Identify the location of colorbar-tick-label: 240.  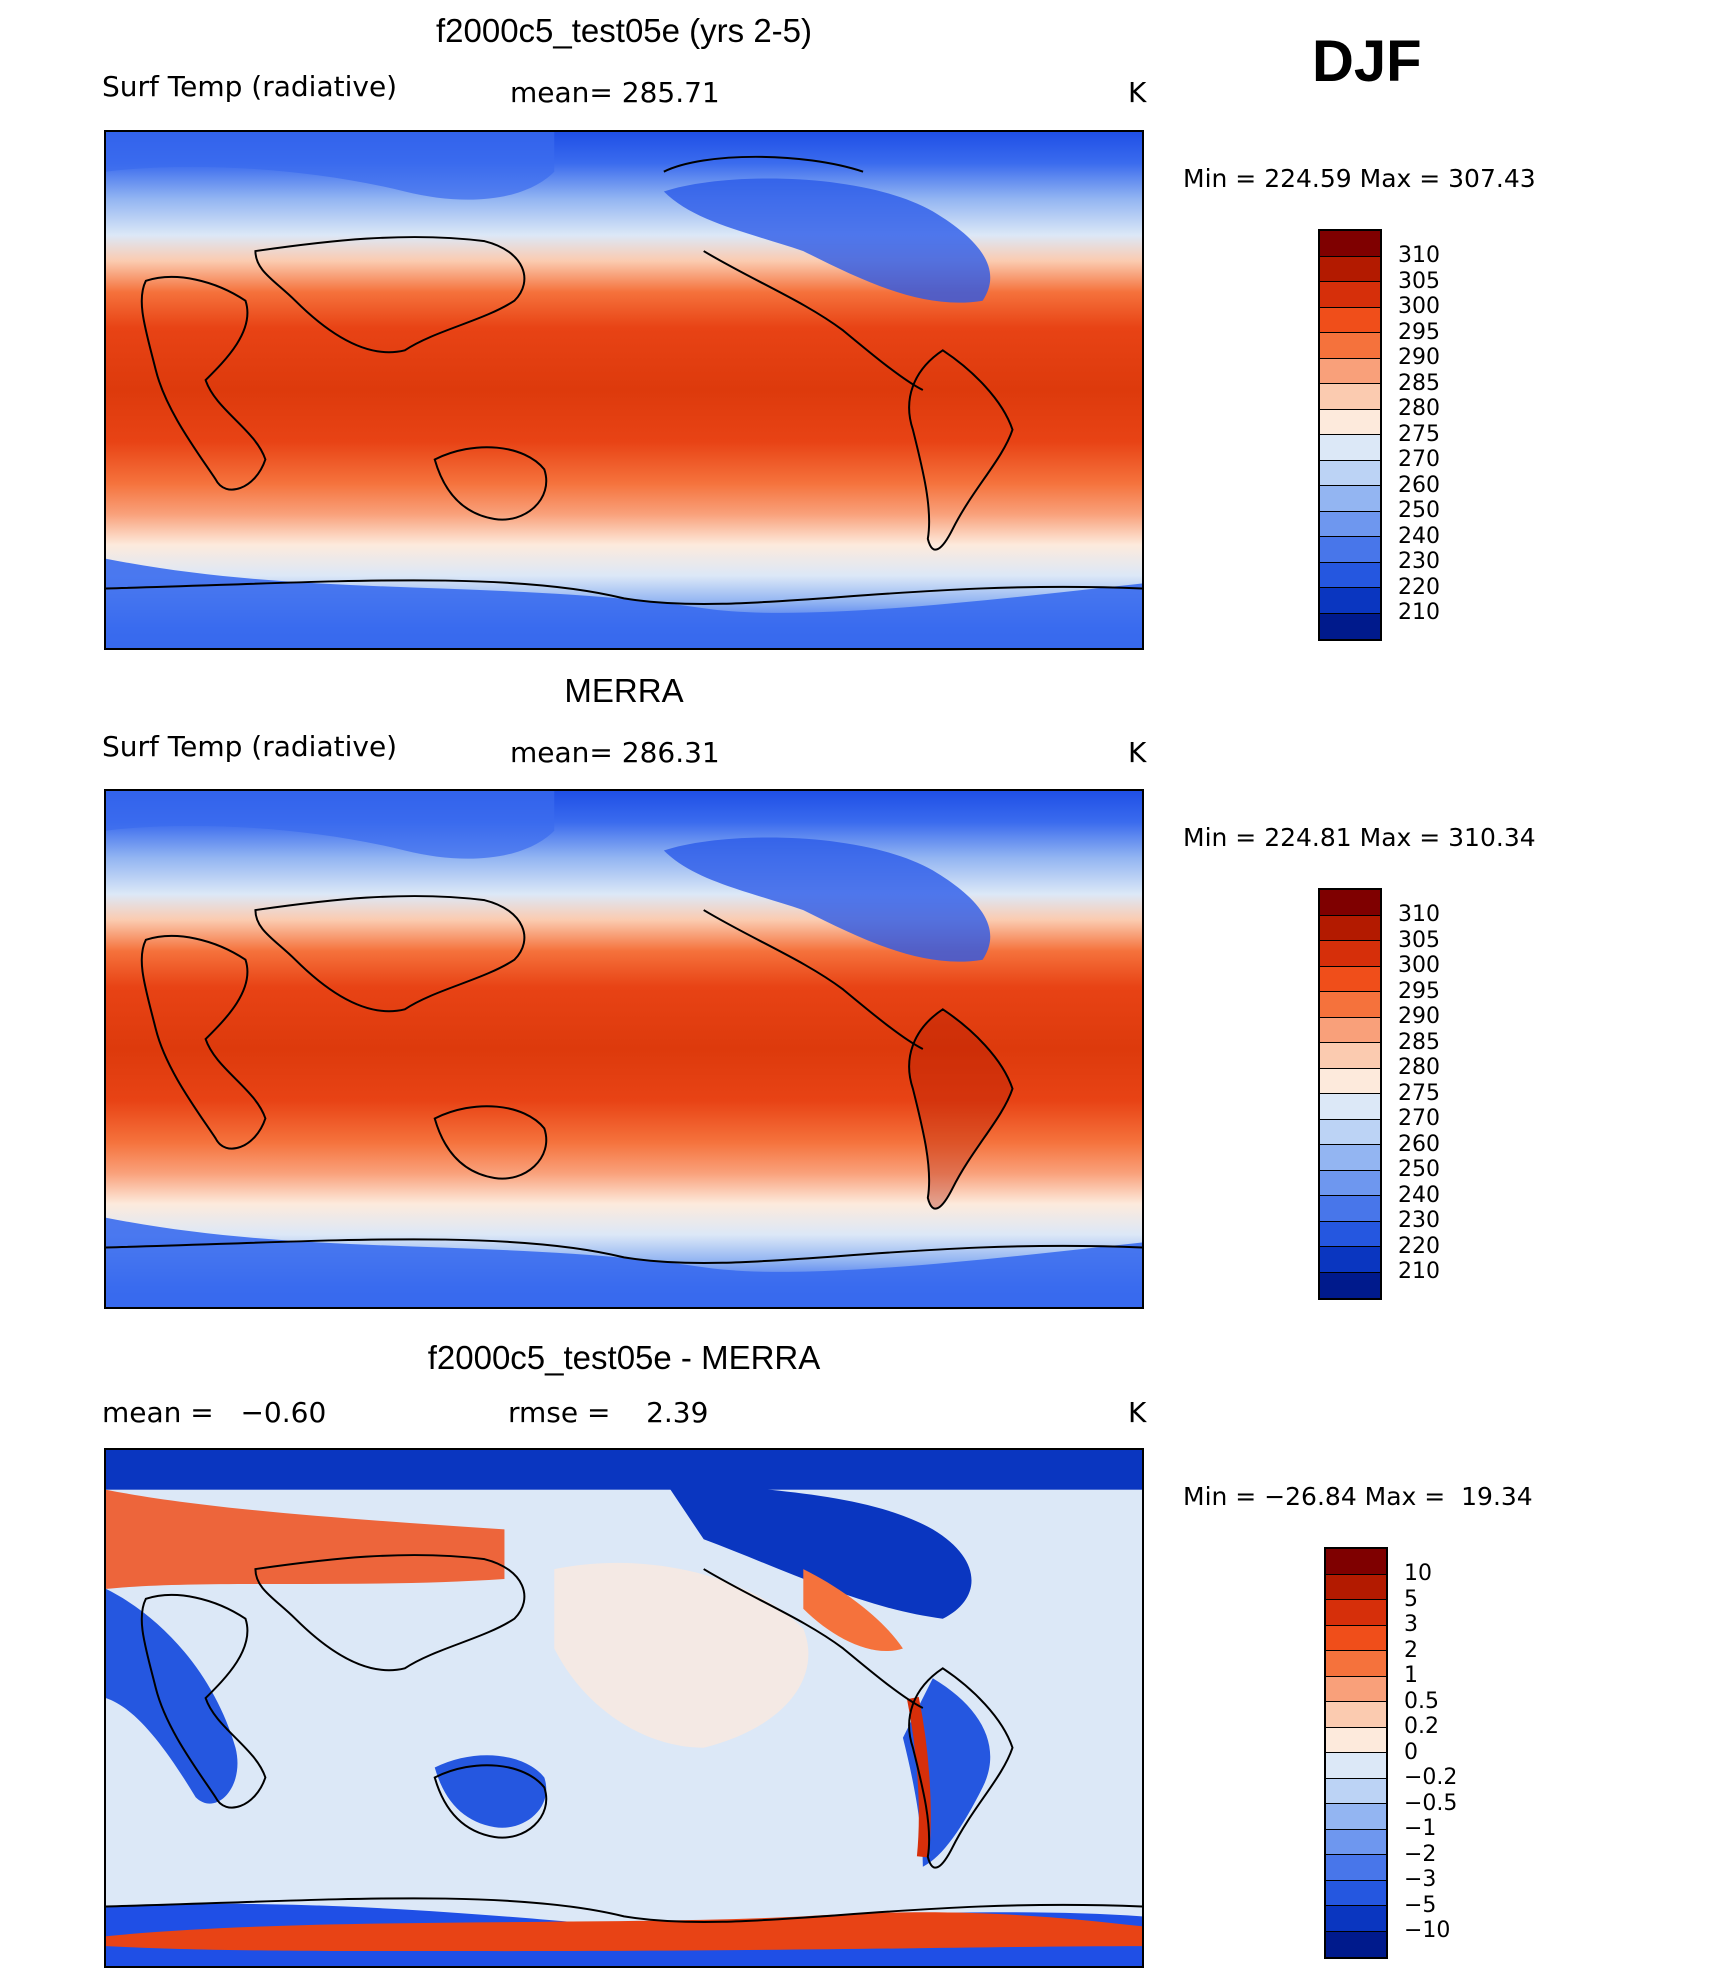
(1419, 536).